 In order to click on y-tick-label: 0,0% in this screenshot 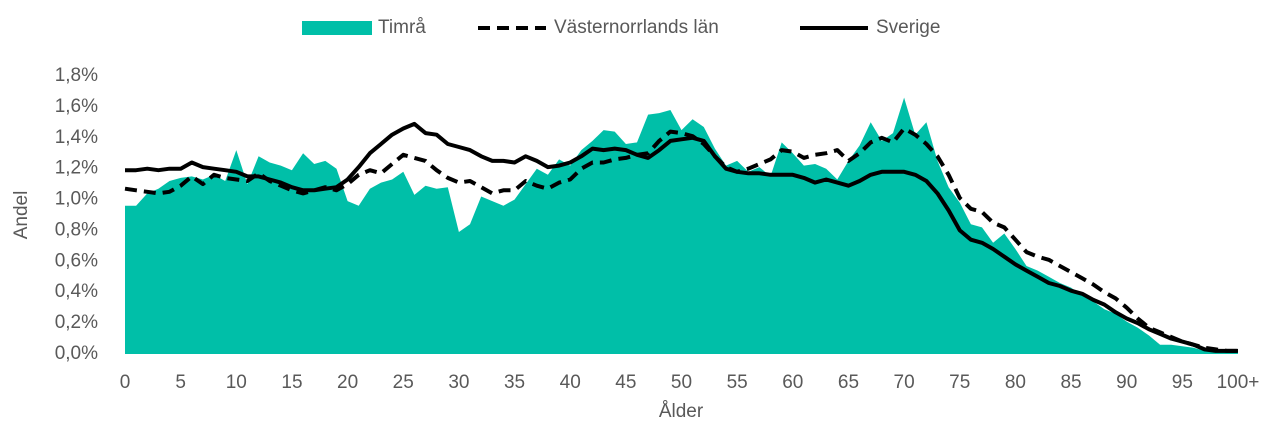, I will do `click(76, 353)`.